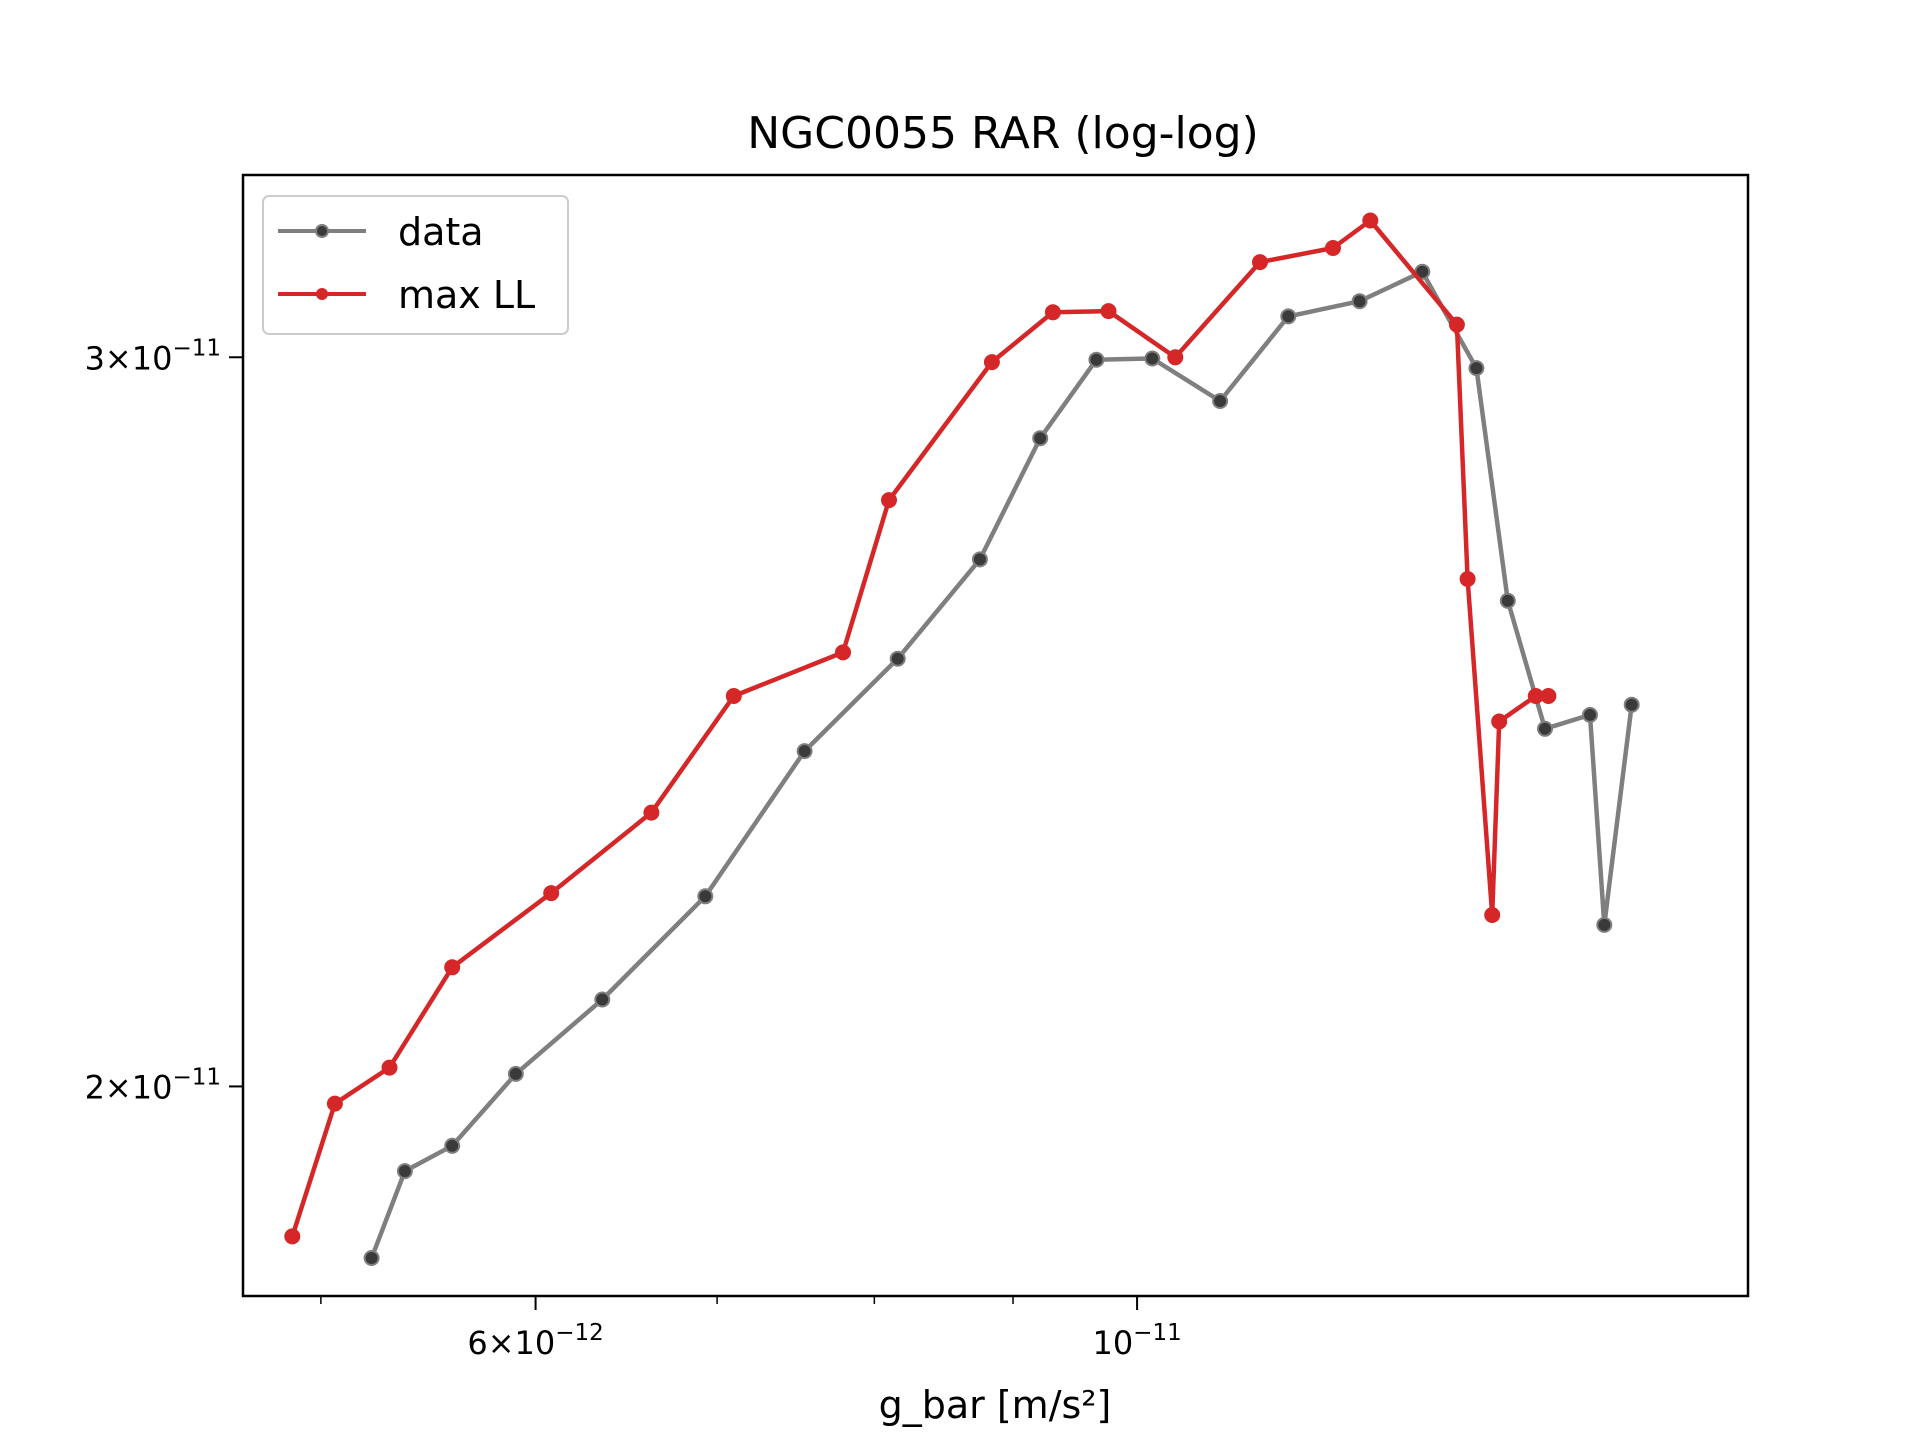 Image resolution: width=1920 pixels, height=1440 pixels. I want to click on legend-marker-maxll, so click(322, 294).